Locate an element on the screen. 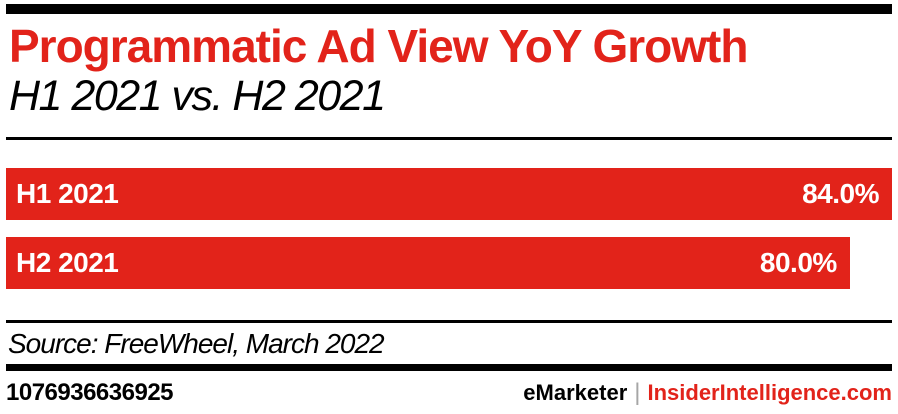 This screenshot has width=898, height=414. brand-emarketer: eMarketer is located at coordinates (575, 392).